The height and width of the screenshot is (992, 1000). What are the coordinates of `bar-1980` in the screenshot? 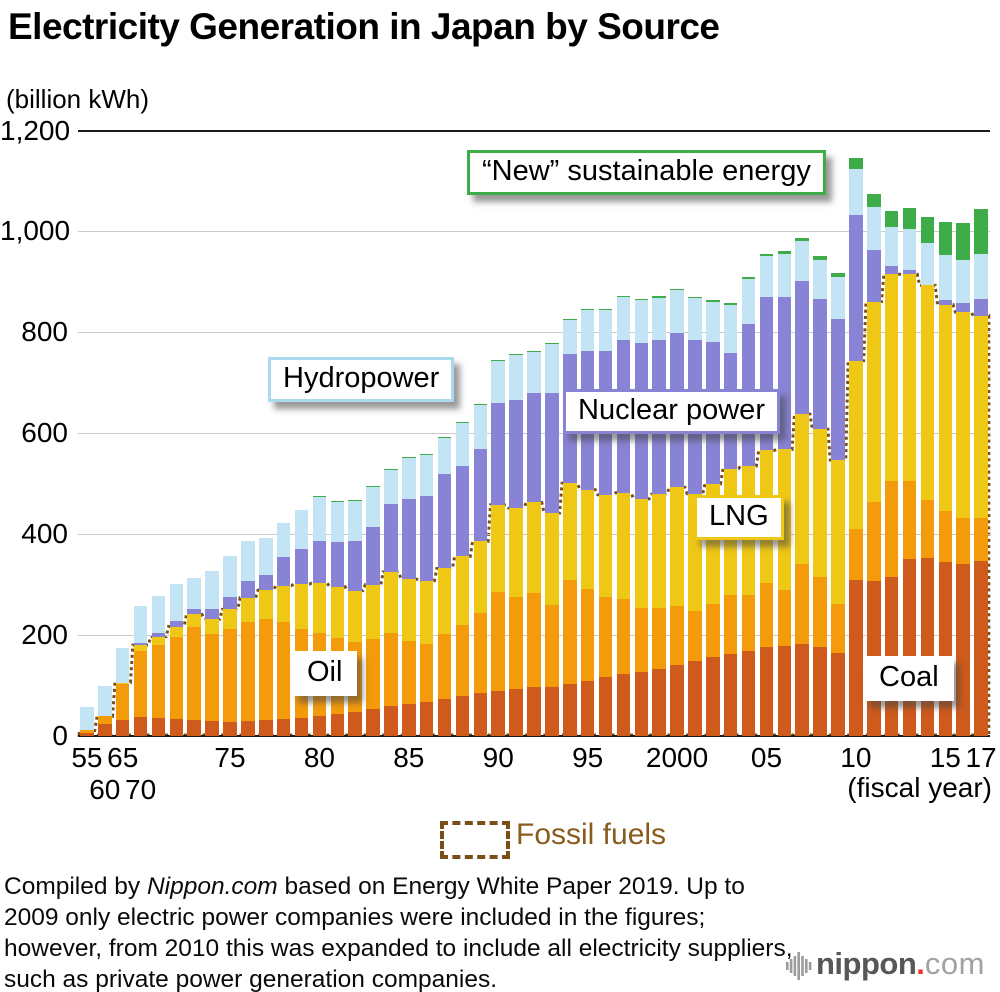 It's located at (319, 433).